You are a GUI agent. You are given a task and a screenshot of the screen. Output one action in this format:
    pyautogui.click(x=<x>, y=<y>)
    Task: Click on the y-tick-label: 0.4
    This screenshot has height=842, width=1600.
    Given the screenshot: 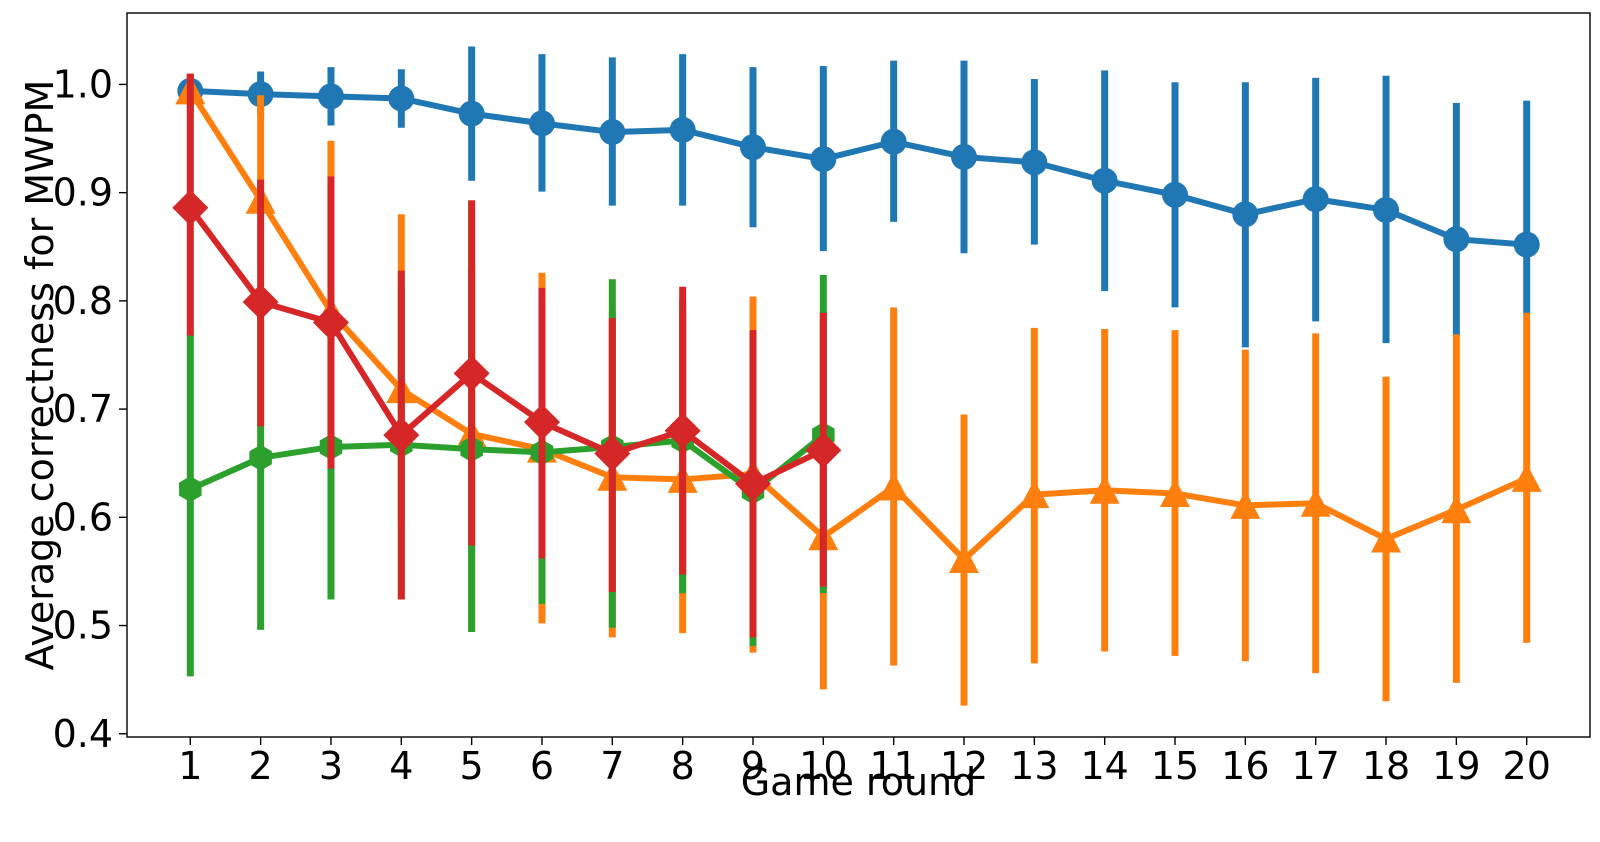 What is the action you would take?
    pyautogui.click(x=83, y=734)
    